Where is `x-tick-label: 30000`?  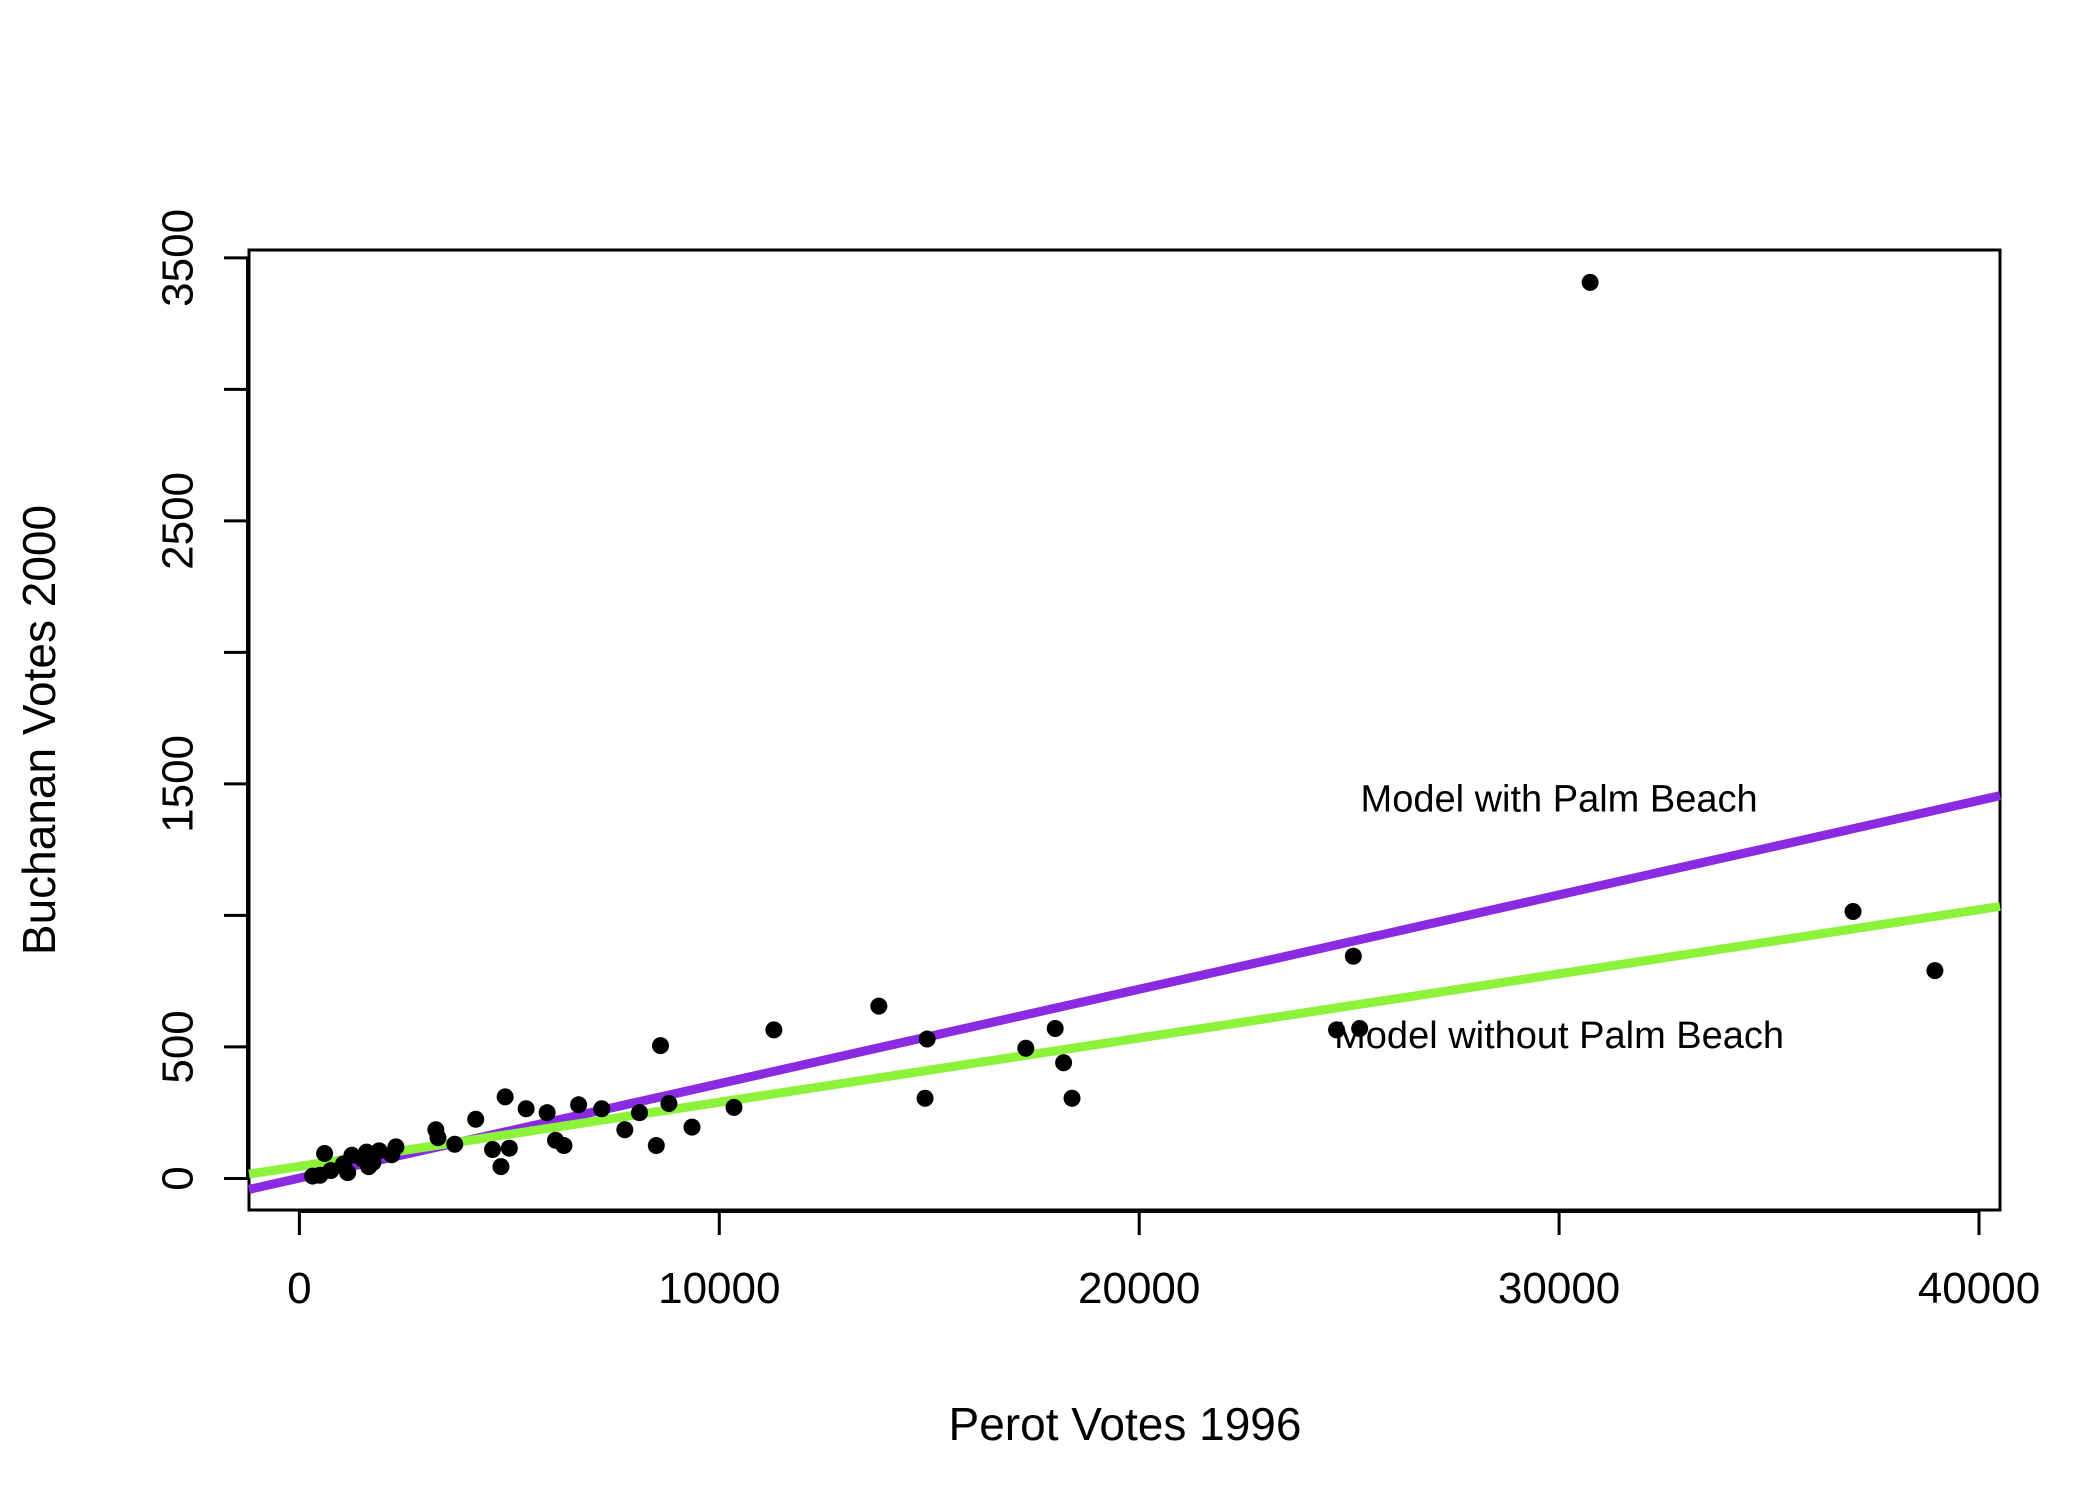
x-tick-label: 30000 is located at coordinates (1559, 1288).